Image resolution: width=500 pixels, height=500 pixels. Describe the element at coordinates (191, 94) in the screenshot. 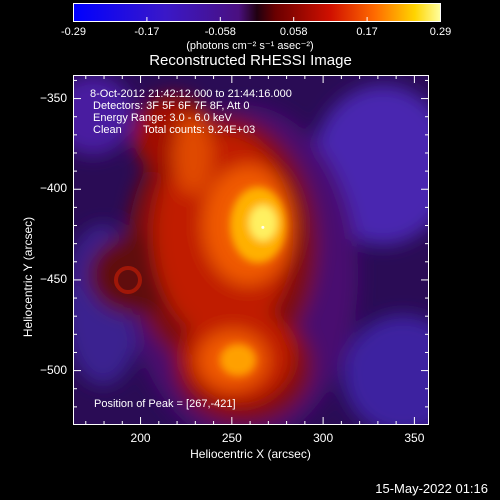

I see `time-range-label: 8-Oct-2012 21:42:12.000 to 21:44:16.000` at that location.